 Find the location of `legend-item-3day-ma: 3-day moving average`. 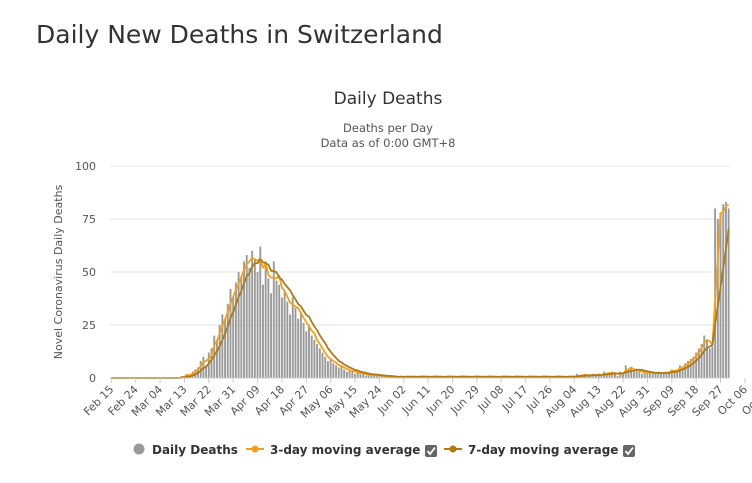

legend-item-3day-ma: 3-day moving average is located at coordinates (341, 450).